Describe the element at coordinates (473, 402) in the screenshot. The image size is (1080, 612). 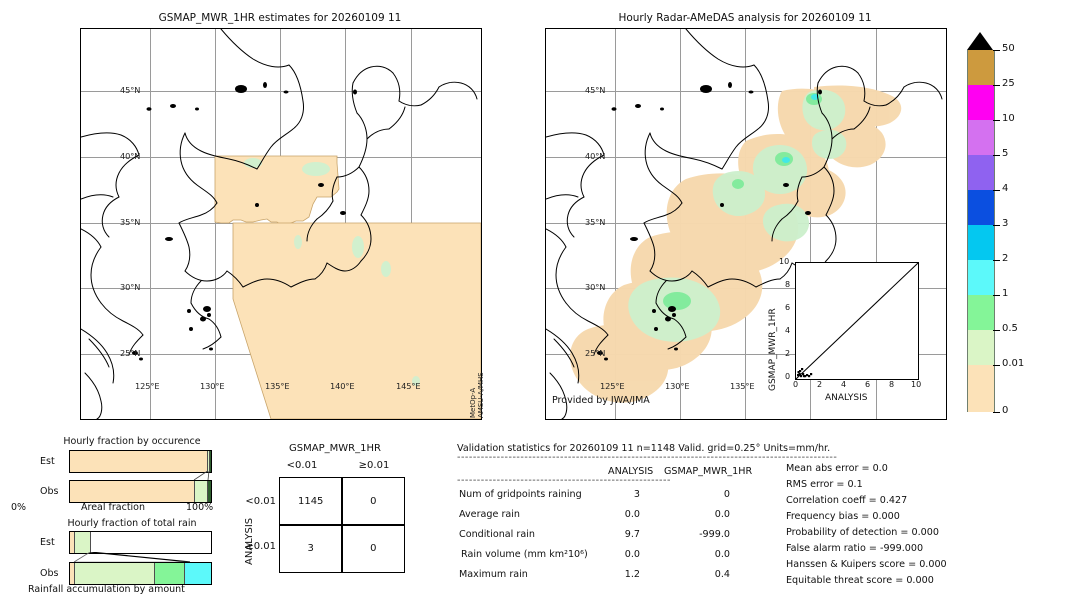
I see `left-sensor-credit-line1: MetOp-A` at that location.